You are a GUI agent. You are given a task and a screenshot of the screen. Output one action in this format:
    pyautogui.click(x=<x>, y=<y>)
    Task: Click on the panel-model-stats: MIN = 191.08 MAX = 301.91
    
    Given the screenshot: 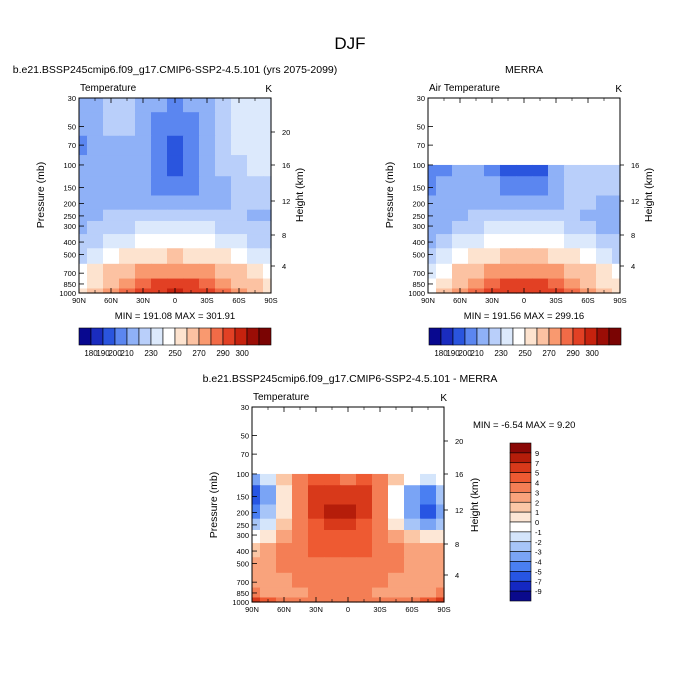 What is the action you would take?
    pyautogui.click(x=175, y=316)
    